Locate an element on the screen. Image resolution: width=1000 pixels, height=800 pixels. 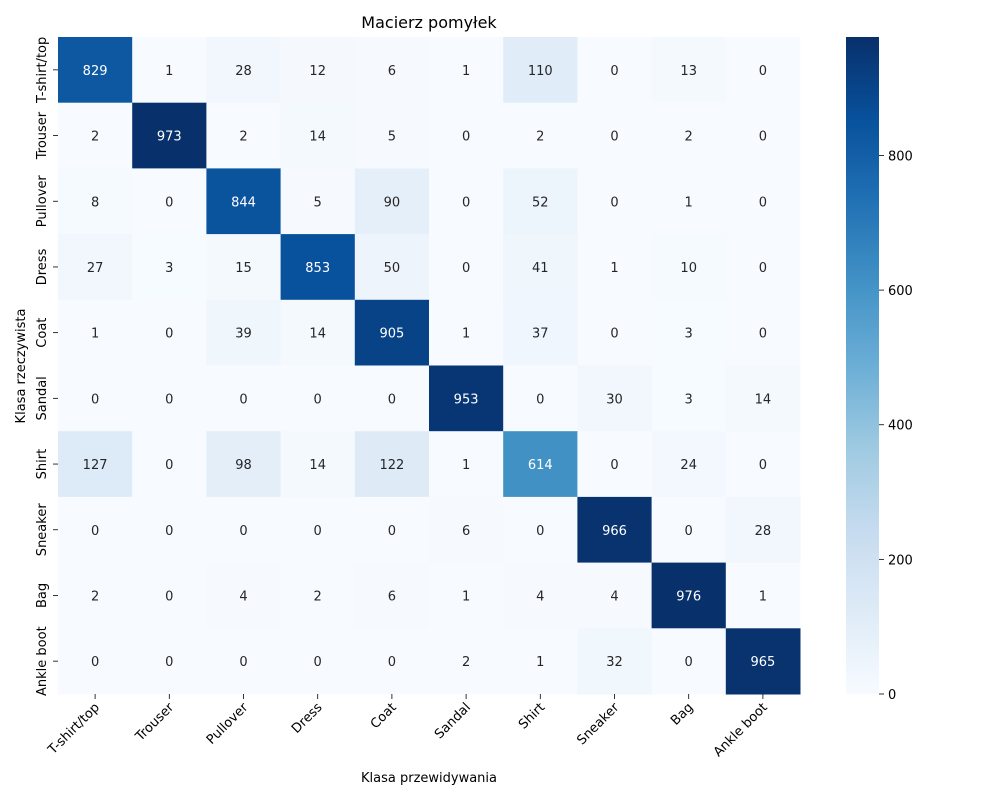
x-tick-label: Coat is located at coordinates (384, 716).